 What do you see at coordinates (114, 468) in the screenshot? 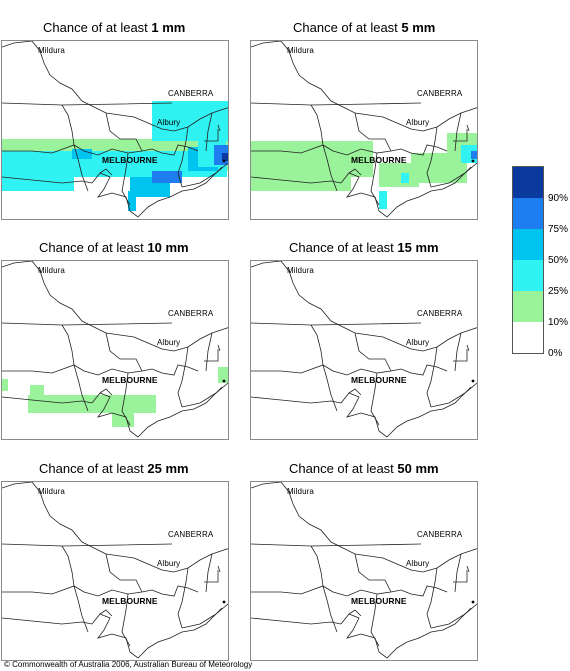
I see `panel-title-25mm: Chance of at least 25 mm` at bounding box center [114, 468].